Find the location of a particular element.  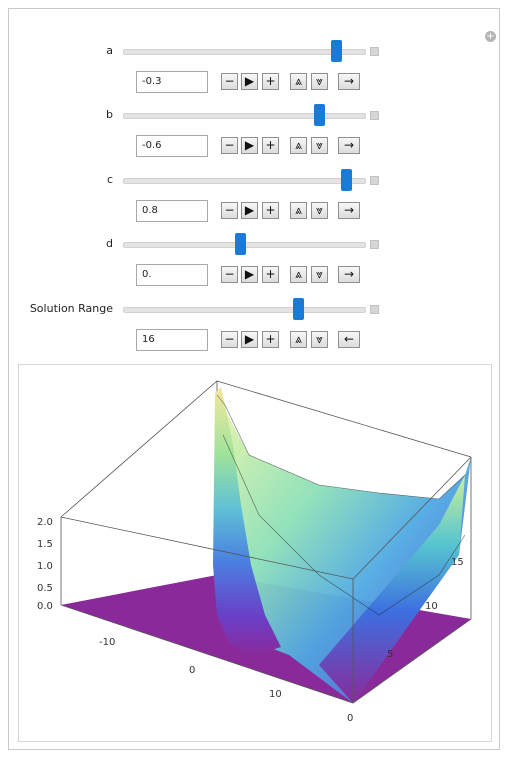

ridge-edges is located at coordinates (341, 505).